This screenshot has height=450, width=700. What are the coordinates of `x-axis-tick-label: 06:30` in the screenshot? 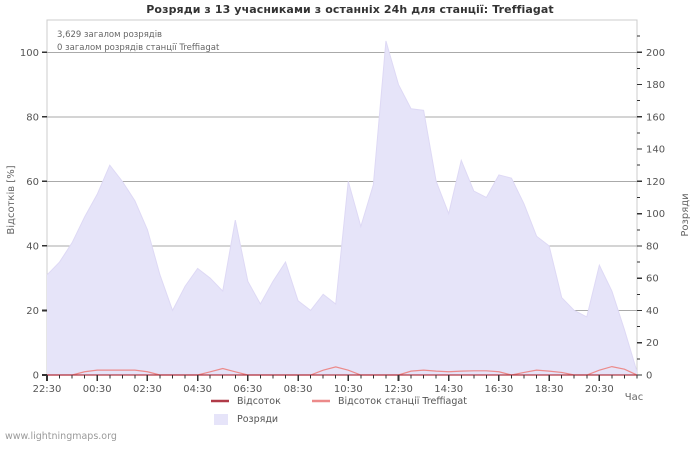 It's located at (247, 389).